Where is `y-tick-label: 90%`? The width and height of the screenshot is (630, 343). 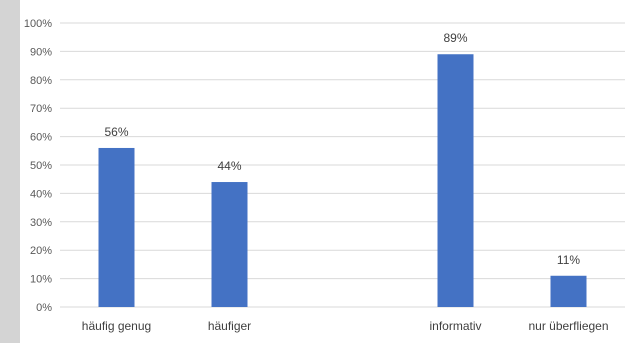 y-tick-label: 90% is located at coordinates (41, 52).